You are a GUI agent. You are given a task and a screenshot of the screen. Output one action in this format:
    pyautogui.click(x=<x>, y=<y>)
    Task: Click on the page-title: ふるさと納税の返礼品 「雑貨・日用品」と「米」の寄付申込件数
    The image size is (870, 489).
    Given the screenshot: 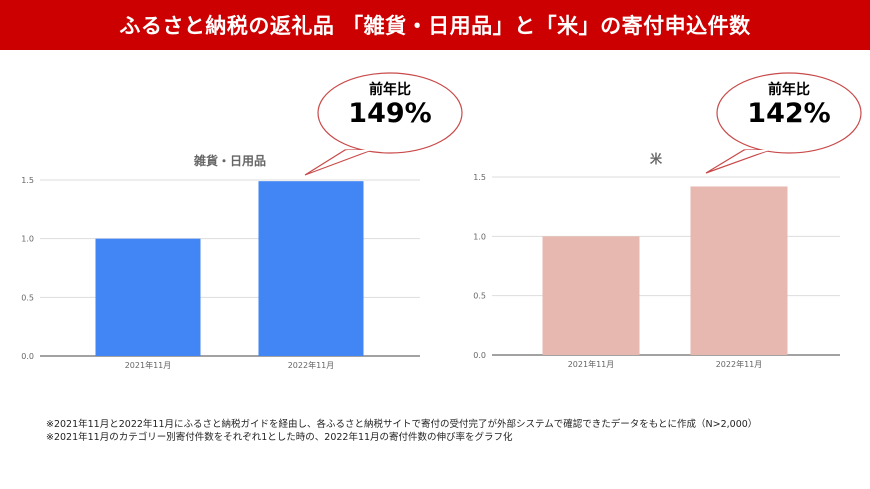 What is the action you would take?
    pyautogui.click(x=435, y=25)
    